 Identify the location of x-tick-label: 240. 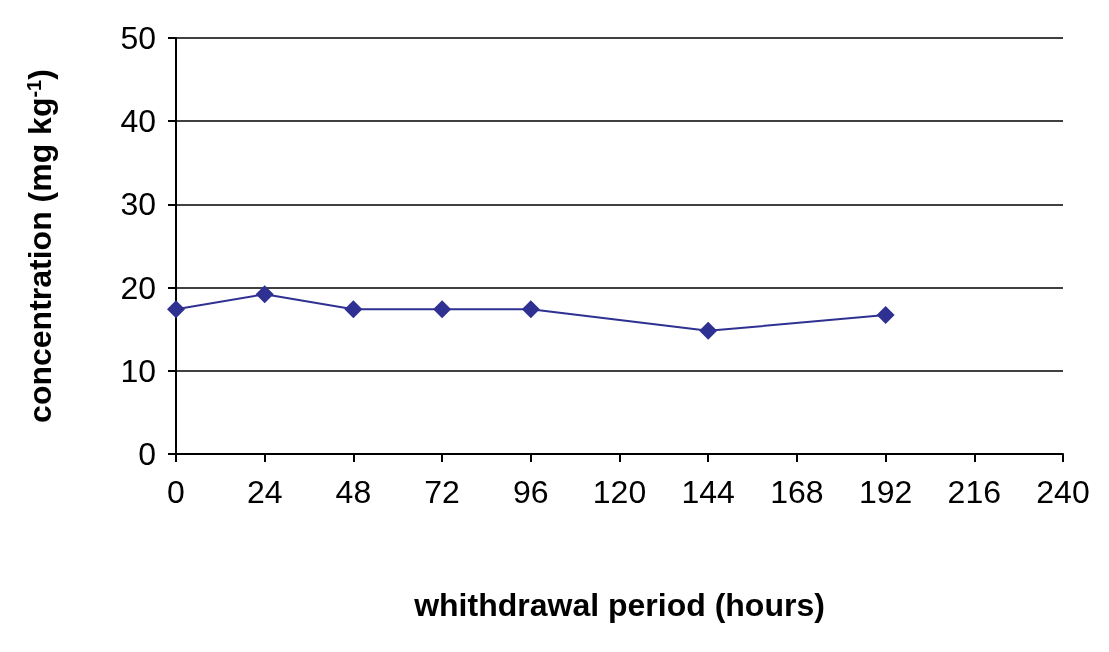
(1063, 492).